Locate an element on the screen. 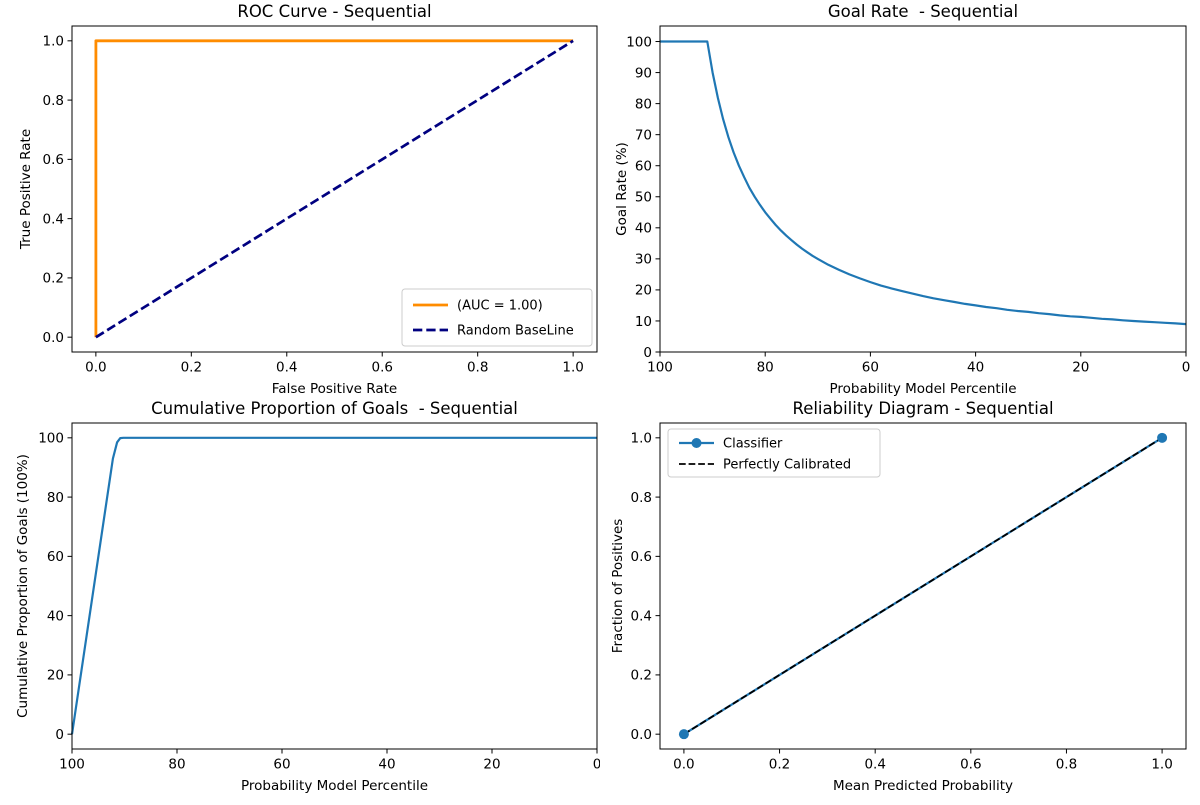 The height and width of the screenshot is (805, 1200). svg-text: 30 is located at coordinates (643, 260).